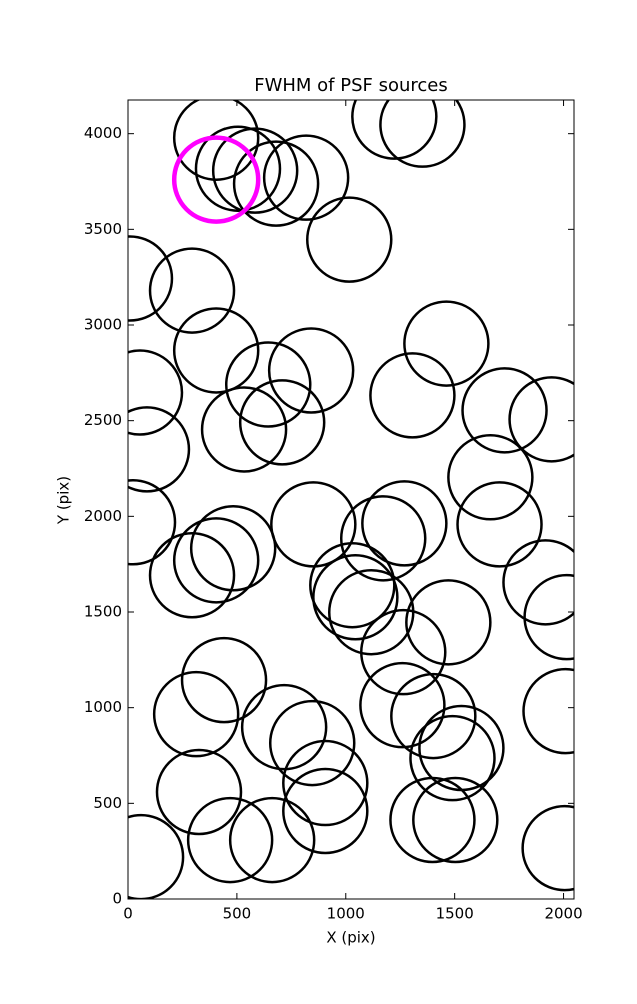 The width and height of the screenshot is (637, 1004). Describe the element at coordinates (103, 325) in the screenshot. I see `y-tick-label: 3000` at that location.